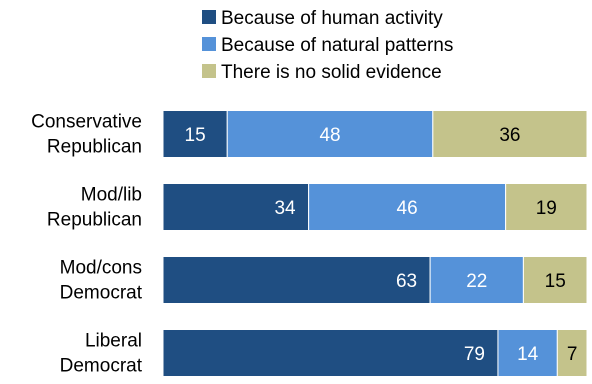 The width and height of the screenshot is (592, 384). I want to click on value-label-1-series-3: 36, so click(509, 135).